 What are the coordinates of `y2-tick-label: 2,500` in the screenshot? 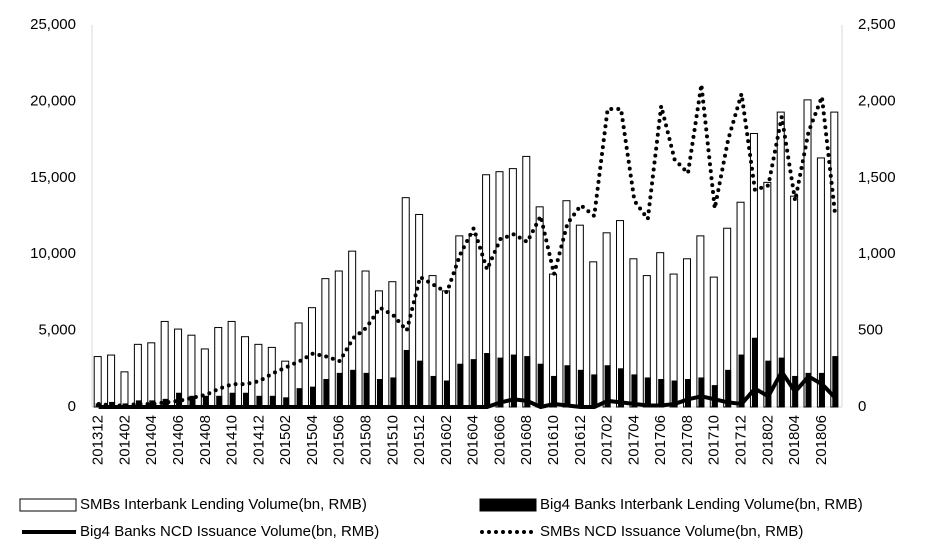 It's located at (877, 24).